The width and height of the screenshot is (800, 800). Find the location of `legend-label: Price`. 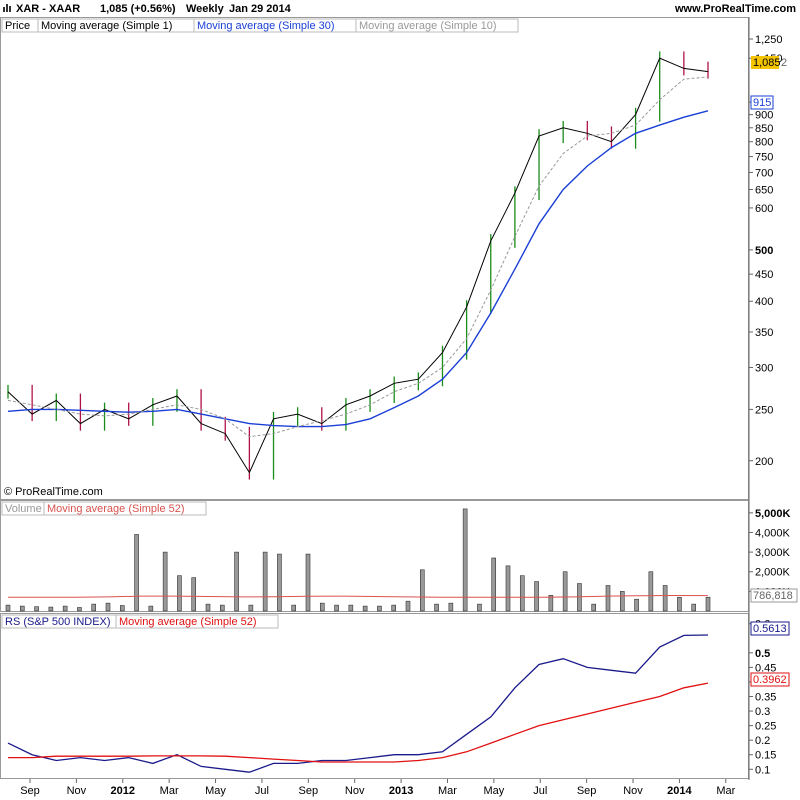

legend-label: Price is located at coordinates (17, 26).